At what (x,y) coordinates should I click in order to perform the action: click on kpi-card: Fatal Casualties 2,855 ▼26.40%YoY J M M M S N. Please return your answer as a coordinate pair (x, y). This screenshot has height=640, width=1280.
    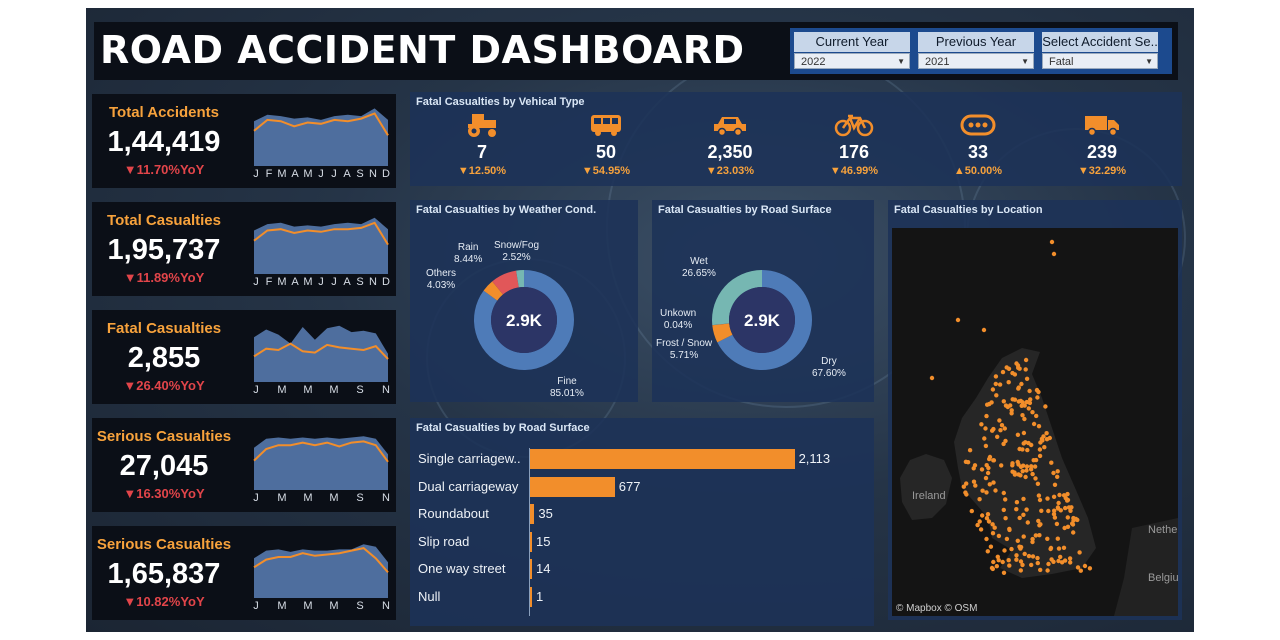
    Looking at the image, I should click on (244, 357).